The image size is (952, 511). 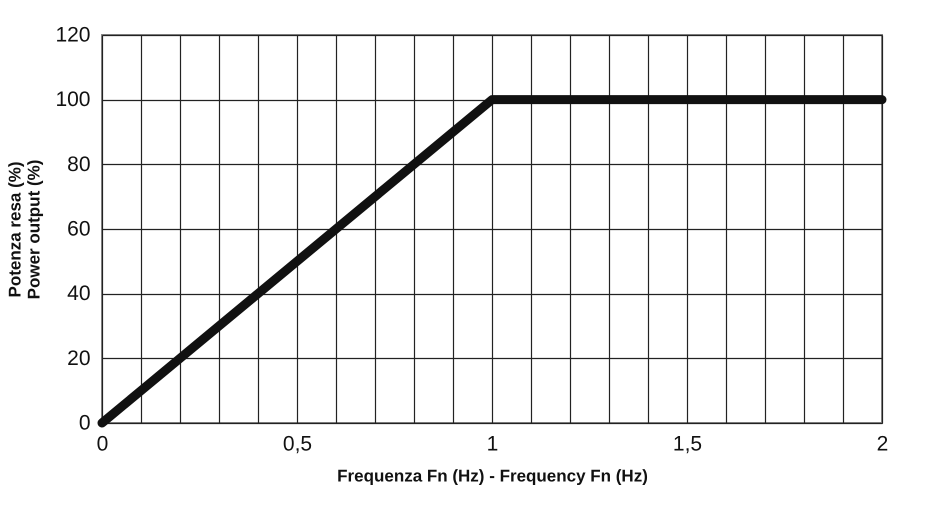 What do you see at coordinates (492, 476) in the screenshot?
I see `x-axis-title: Frequenza Fn (Hz) - Frequency Fn (Hz)` at bounding box center [492, 476].